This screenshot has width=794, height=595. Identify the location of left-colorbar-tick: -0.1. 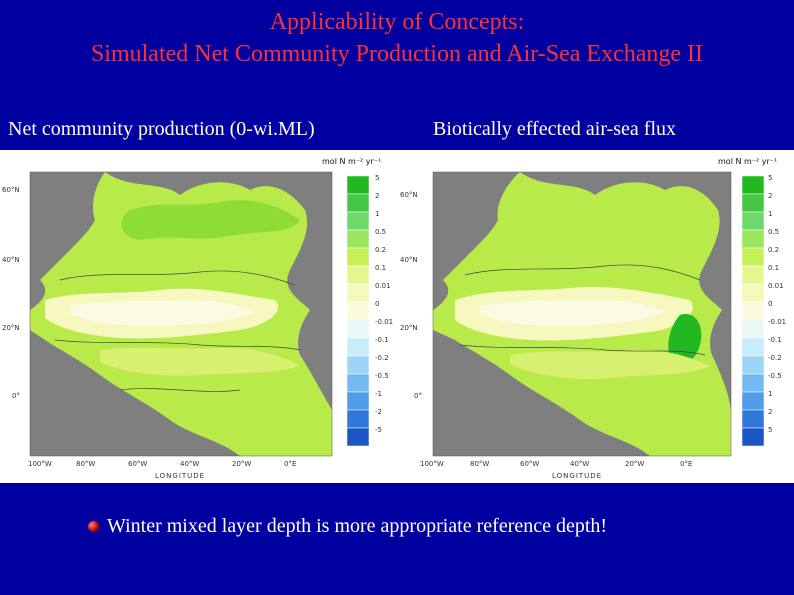
(382, 340).